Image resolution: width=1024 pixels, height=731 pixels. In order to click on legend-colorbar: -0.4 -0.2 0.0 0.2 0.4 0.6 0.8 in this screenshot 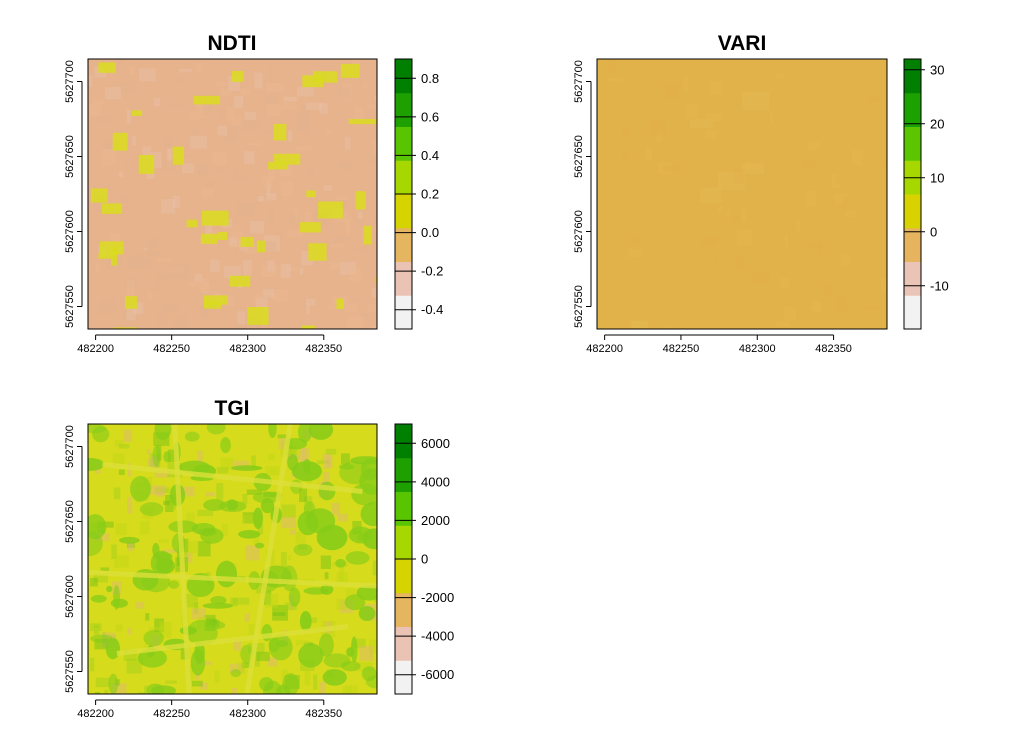, I will do `click(418, 194)`.